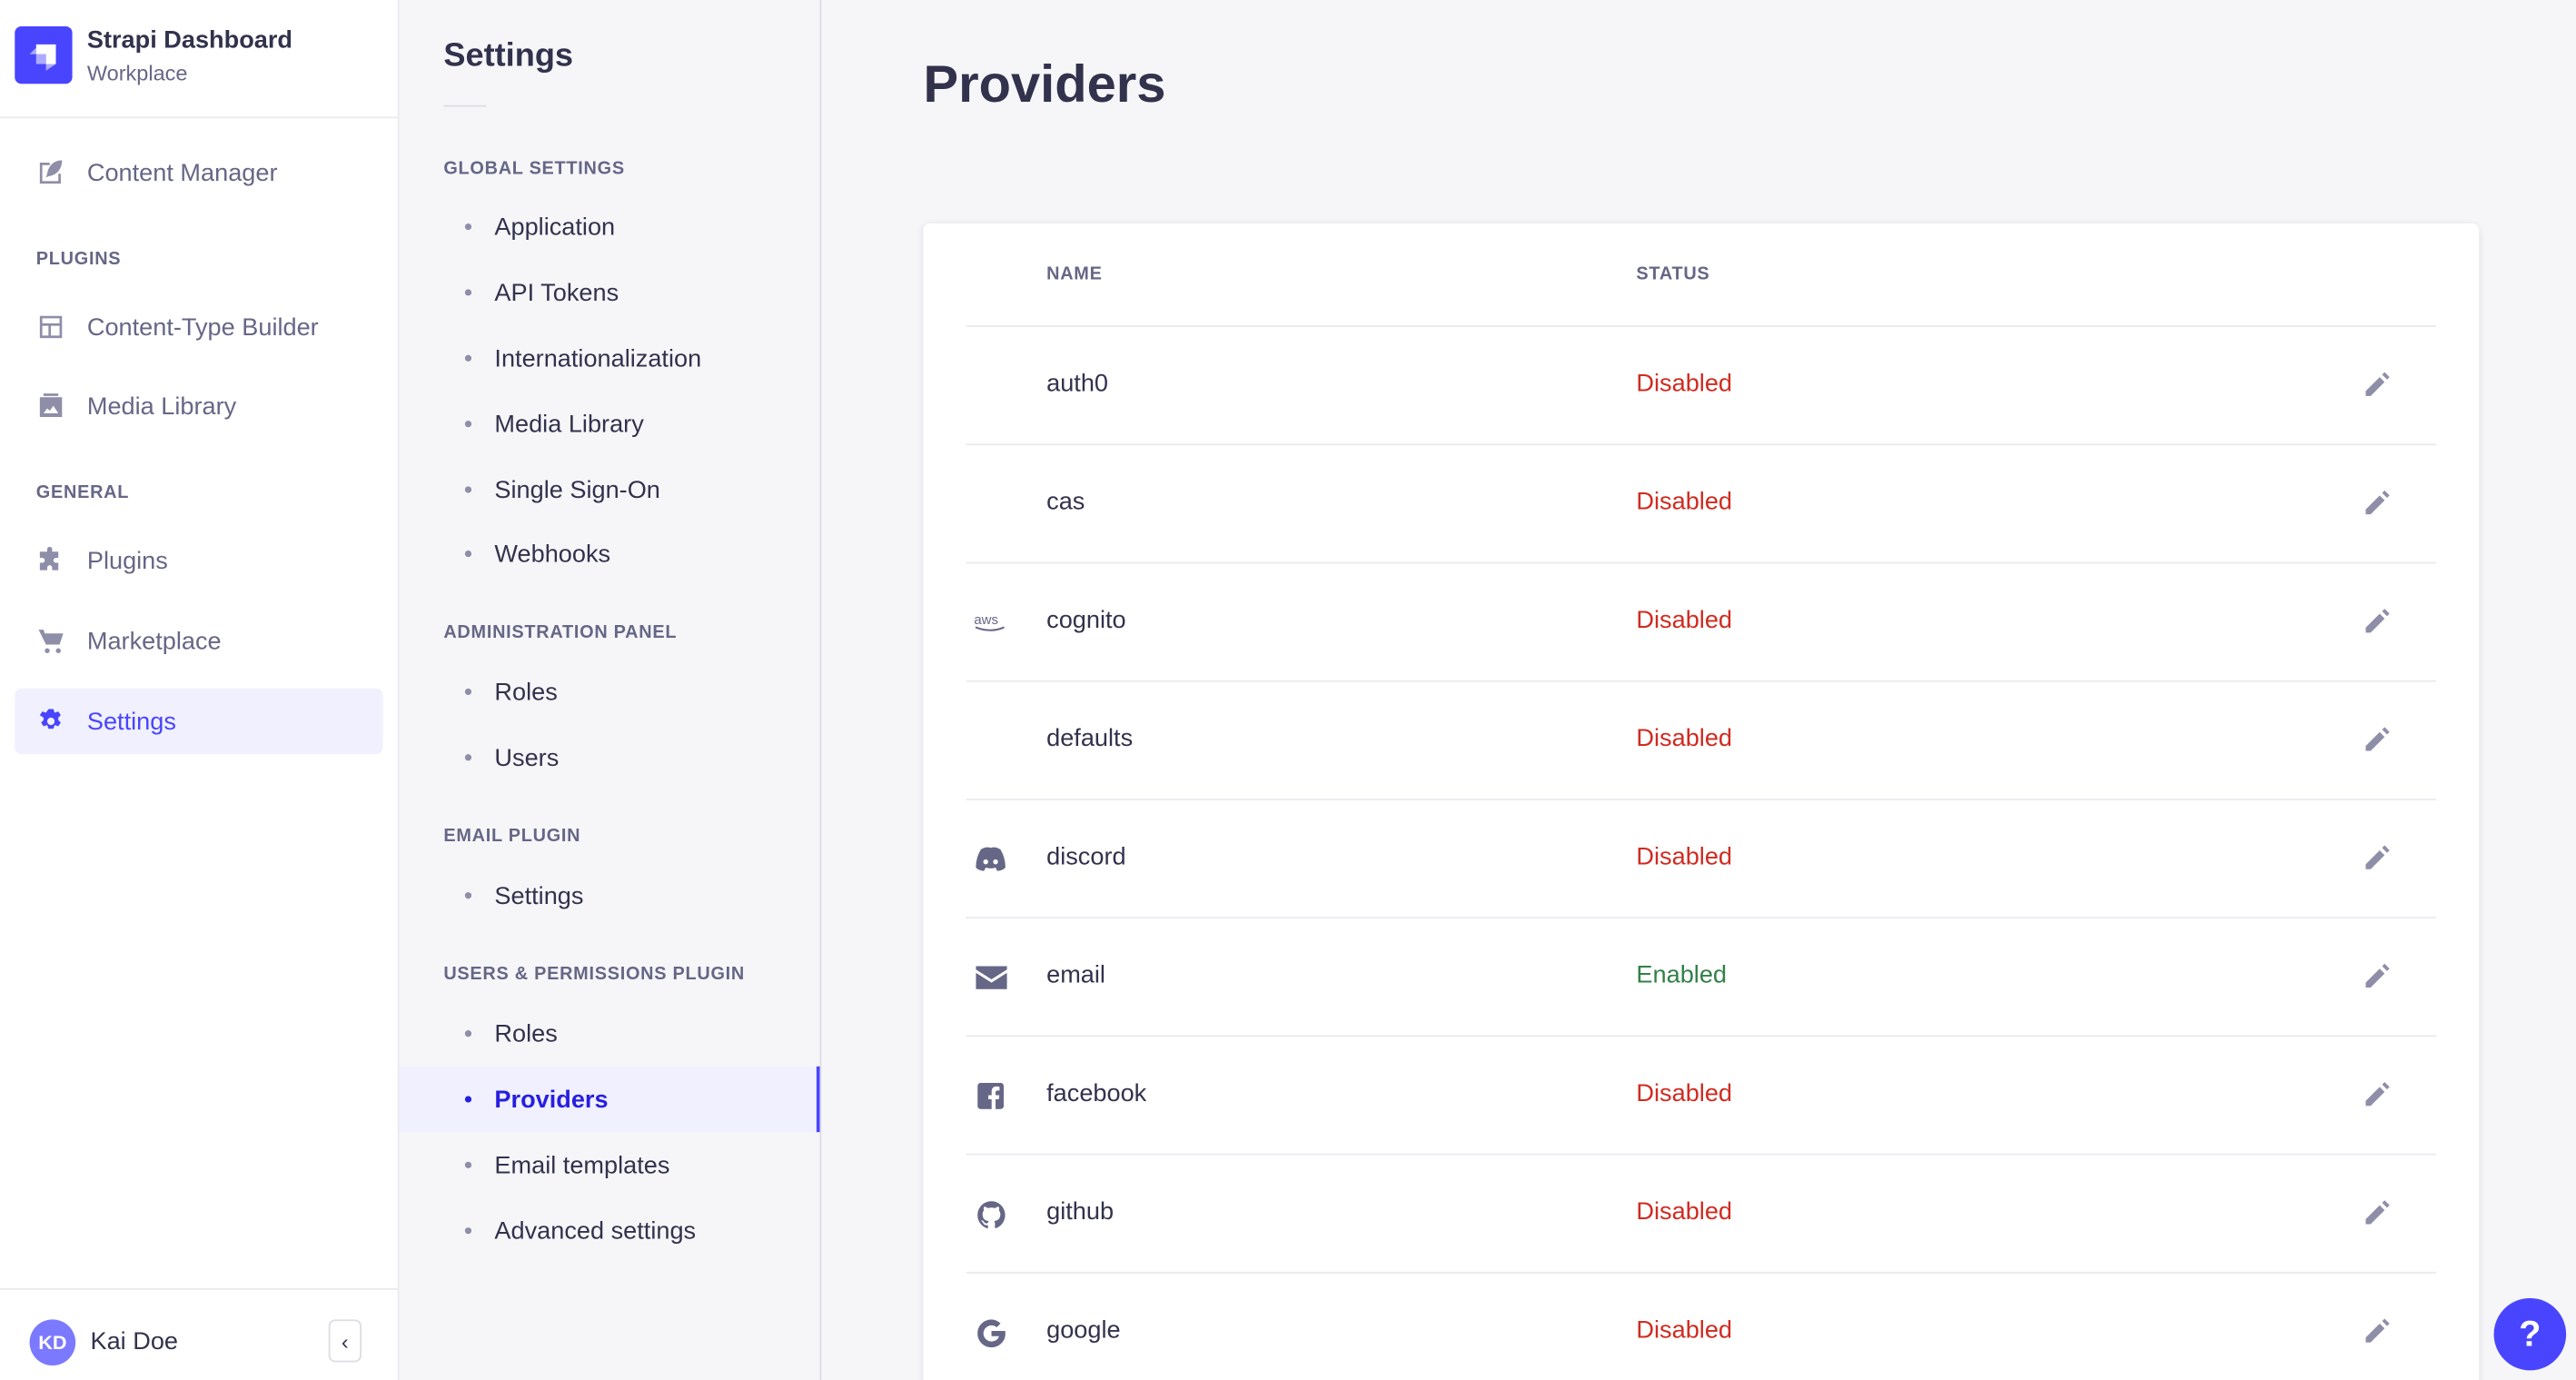 The image size is (2576, 1380). What do you see at coordinates (991, 1332) in the screenshot?
I see `google-icon` at bounding box center [991, 1332].